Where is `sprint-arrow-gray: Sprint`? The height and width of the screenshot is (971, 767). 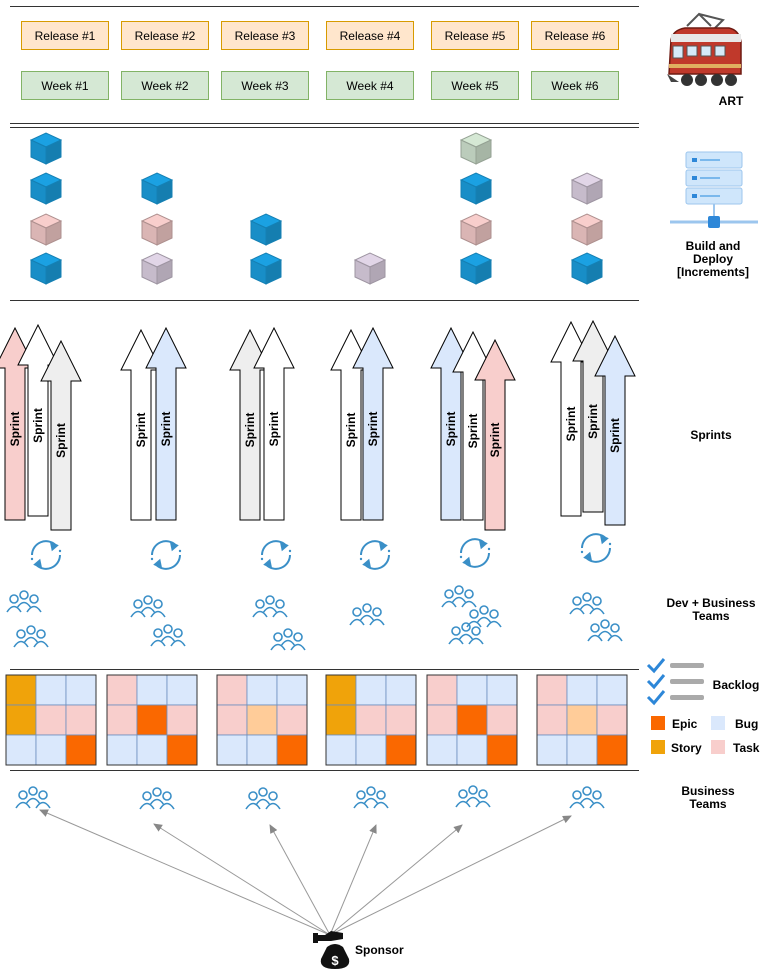 sprint-arrow-gray: Sprint is located at coordinates (61, 435).